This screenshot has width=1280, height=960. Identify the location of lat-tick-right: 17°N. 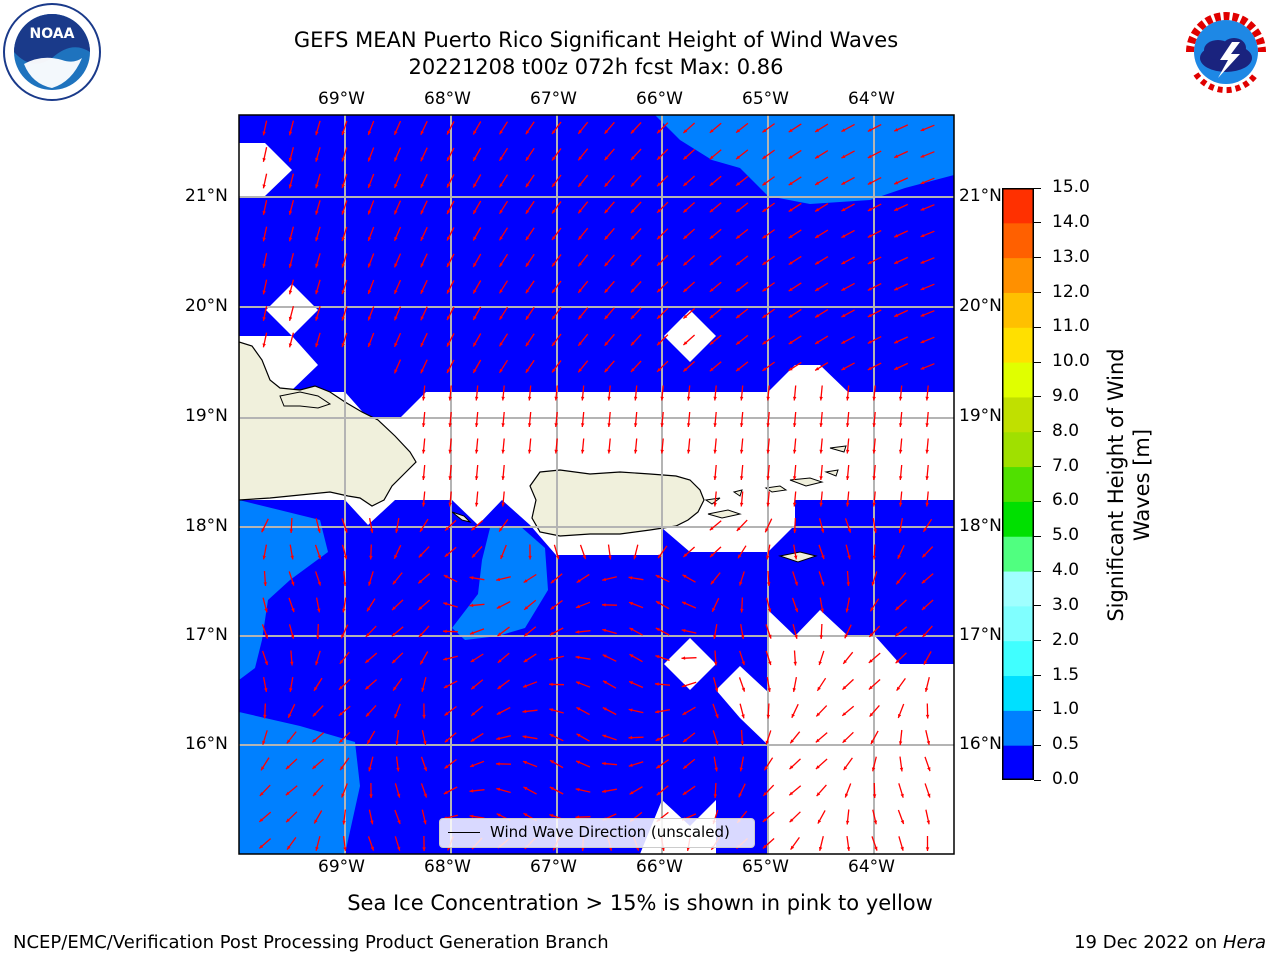
(980, 635).